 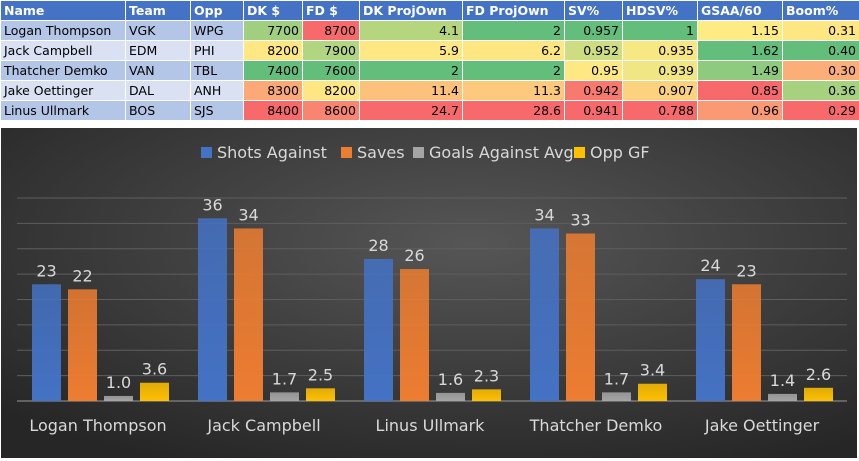 What do you see at coordinates (331, 10) in the screenshot?
I see `column-header: FD $` at bounding box center [331, 10].